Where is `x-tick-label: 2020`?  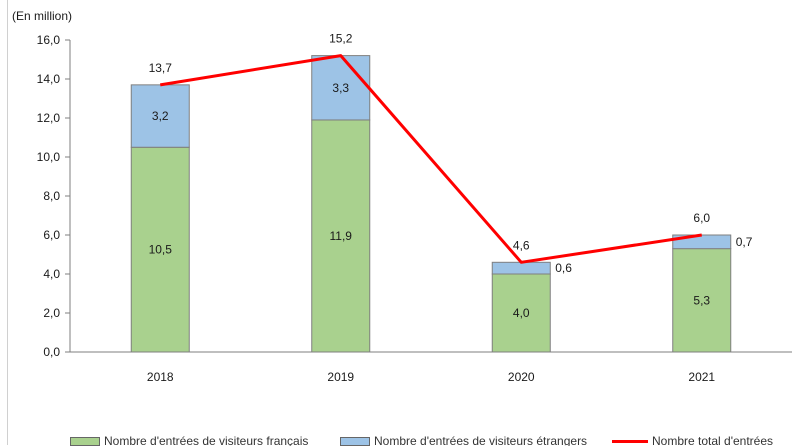 x-tick-label: 2020 is located at coordinates (521, 377).